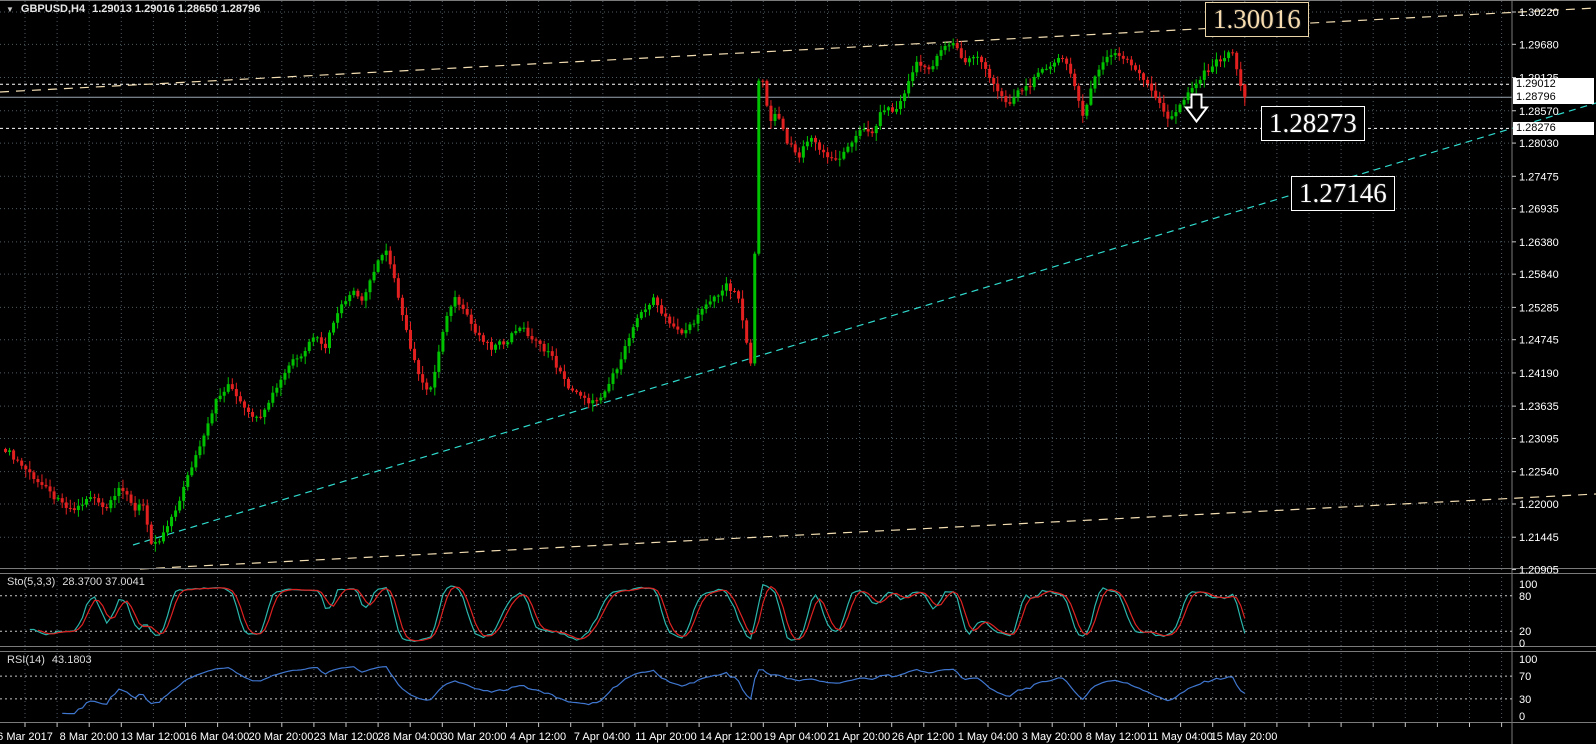  I want to click on svg-text: 3 May 20:00, so click(1052, 737).